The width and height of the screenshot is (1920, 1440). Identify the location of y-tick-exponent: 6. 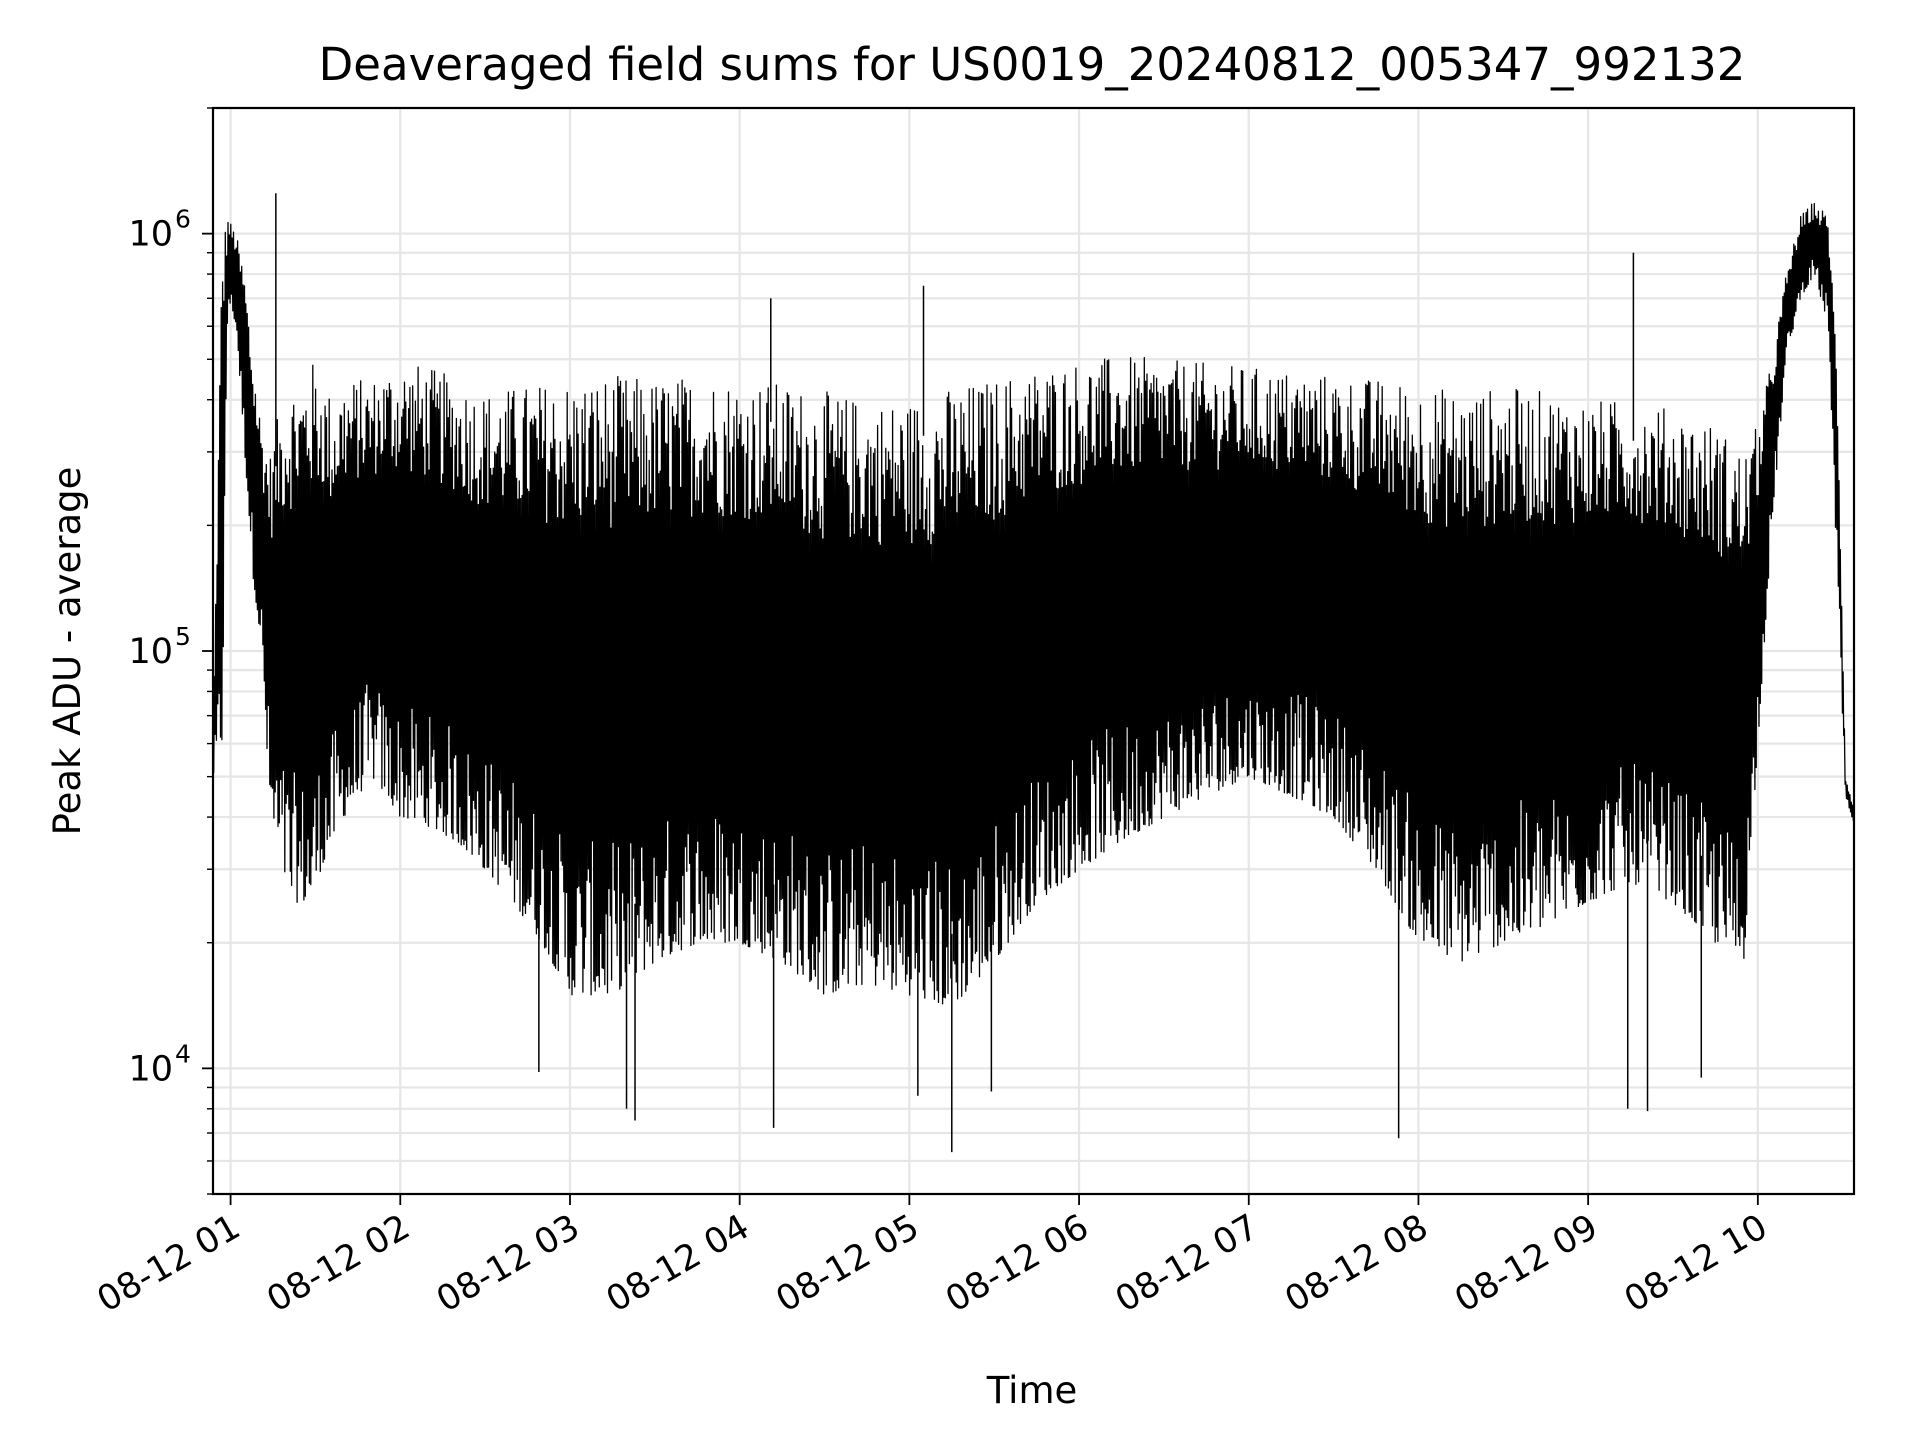
(183, 219).